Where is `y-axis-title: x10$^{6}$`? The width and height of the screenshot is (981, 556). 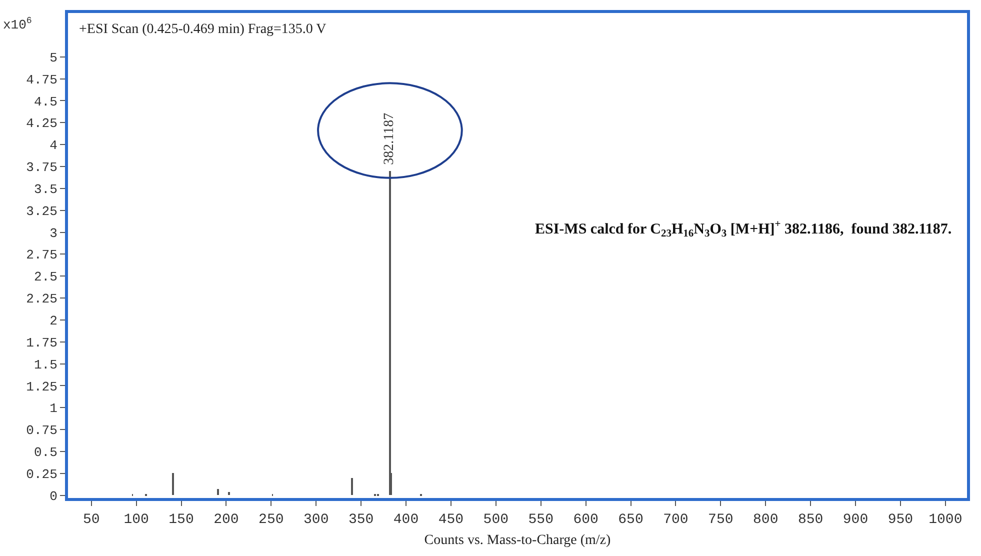 y-axis-title: x10$^{6}$ is located at coordinates (17, 23).